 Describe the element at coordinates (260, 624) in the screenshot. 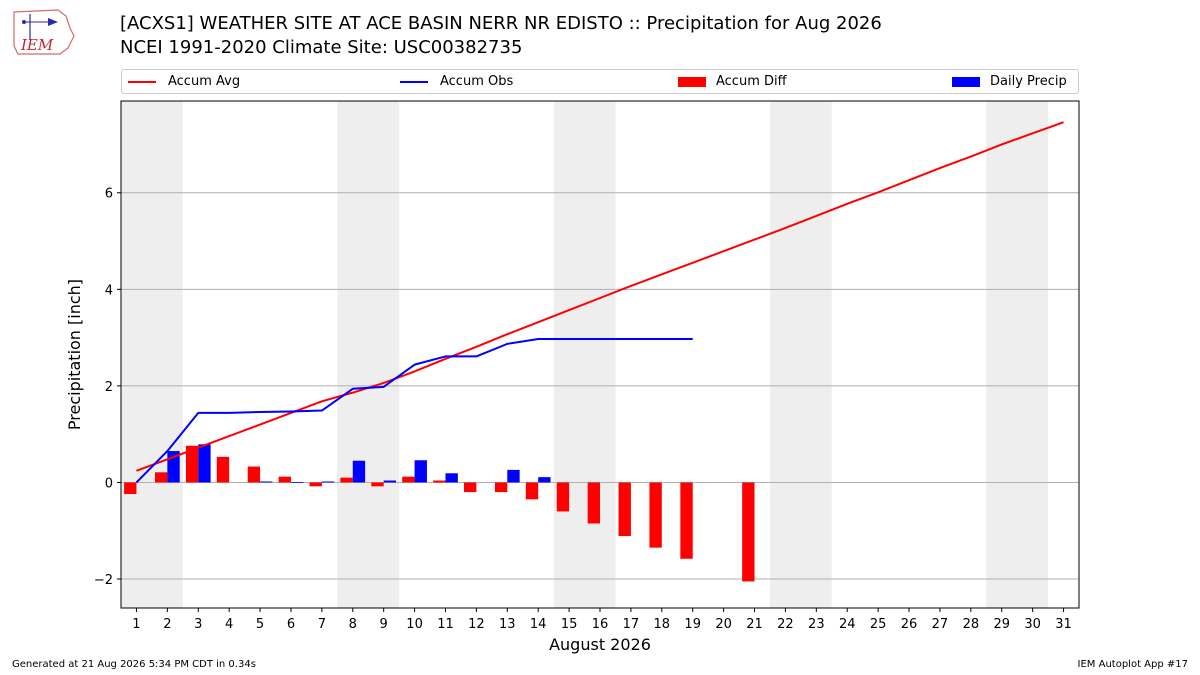

I see `x-tick-label: 5` at that location.